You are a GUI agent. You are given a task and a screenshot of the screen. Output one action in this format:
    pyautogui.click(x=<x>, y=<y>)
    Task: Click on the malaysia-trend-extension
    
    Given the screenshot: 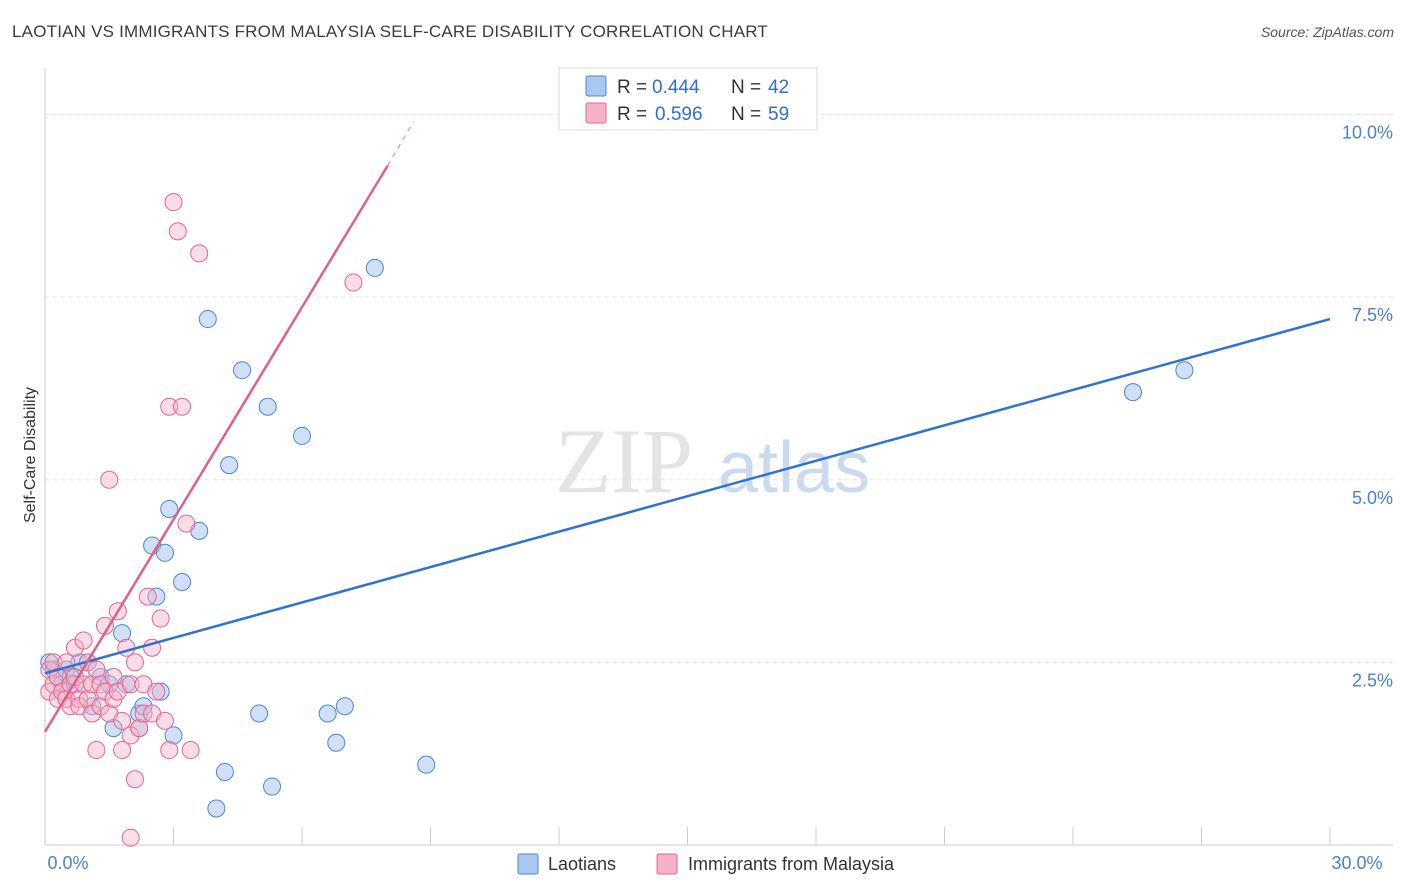 What is the action you would take?
    pyautogui.click(x=401, y=144)
    